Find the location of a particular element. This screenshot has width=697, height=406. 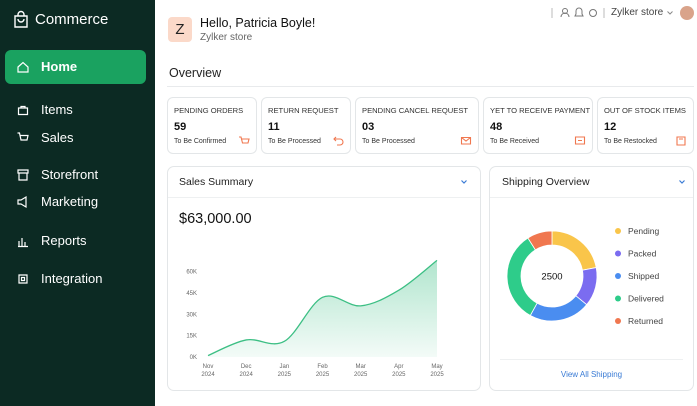

stat-value: 03 is located at coordinates (368, 127).